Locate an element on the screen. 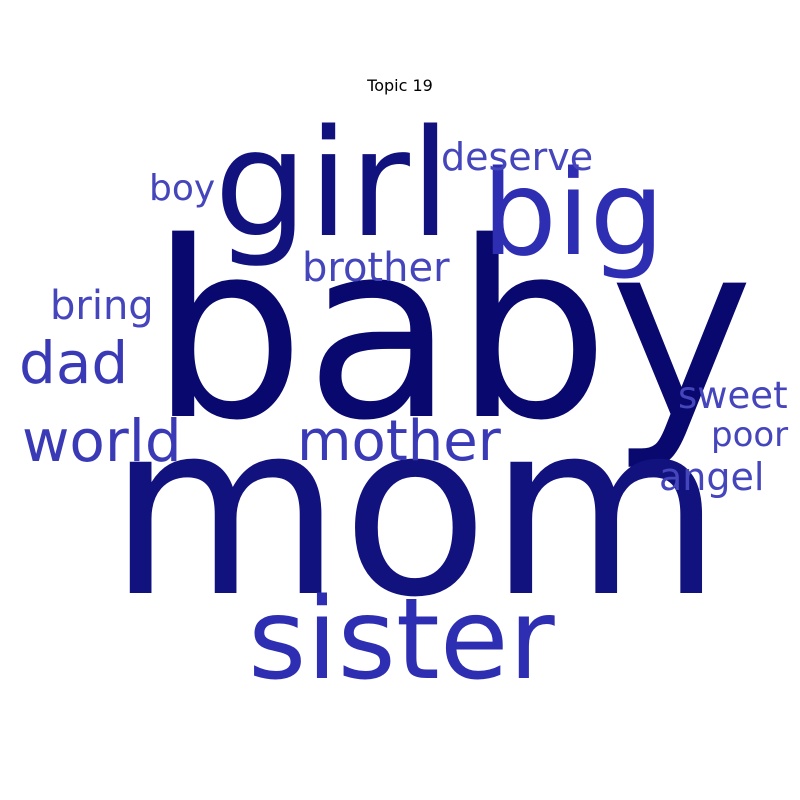 The height and width of the screenshot is (800, 800). word-angel: angel is located at coordinates (712, 477).